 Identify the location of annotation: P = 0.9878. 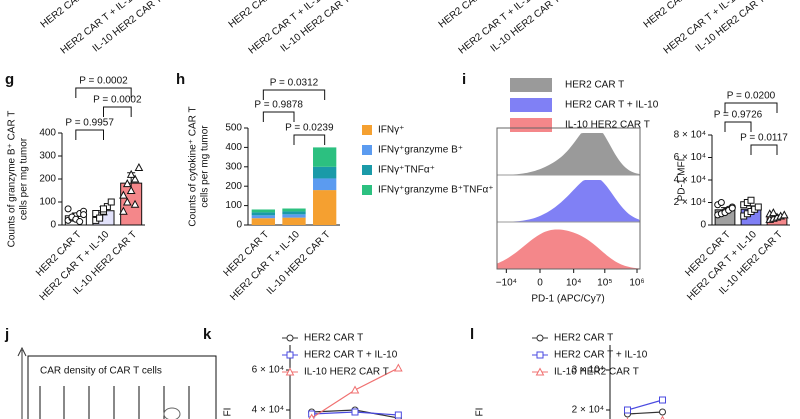
(278, 105).